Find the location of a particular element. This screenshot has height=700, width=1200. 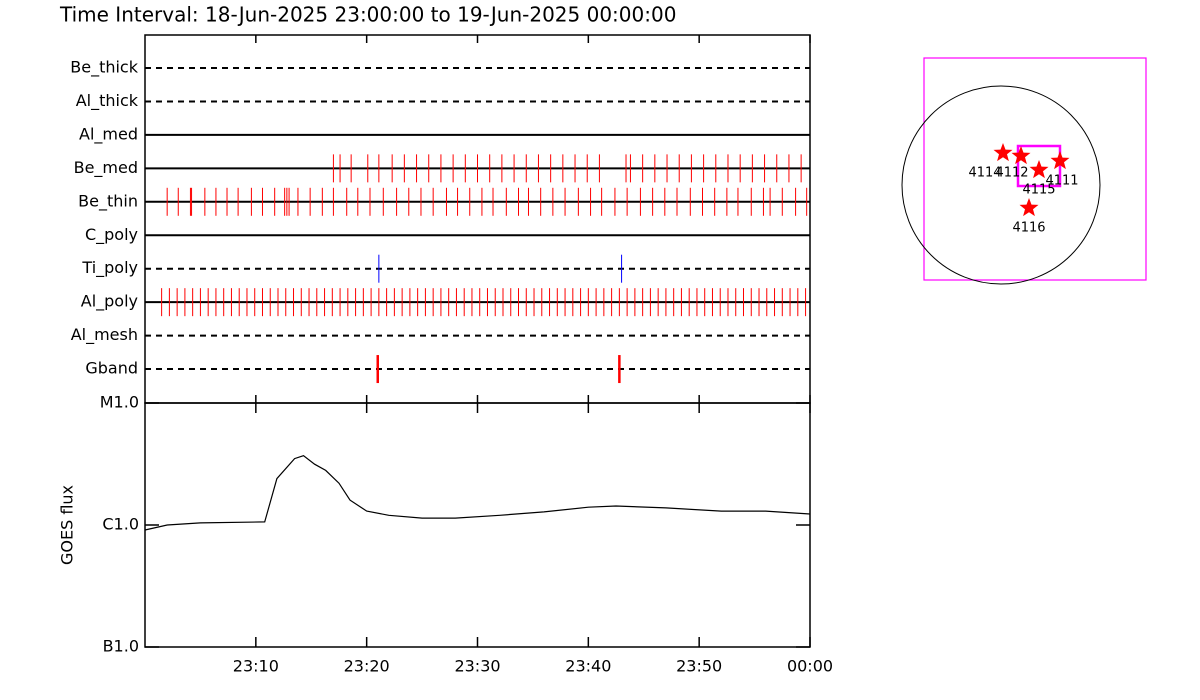

y-tick-label: C1.0 is located at coordinates (120, 524).